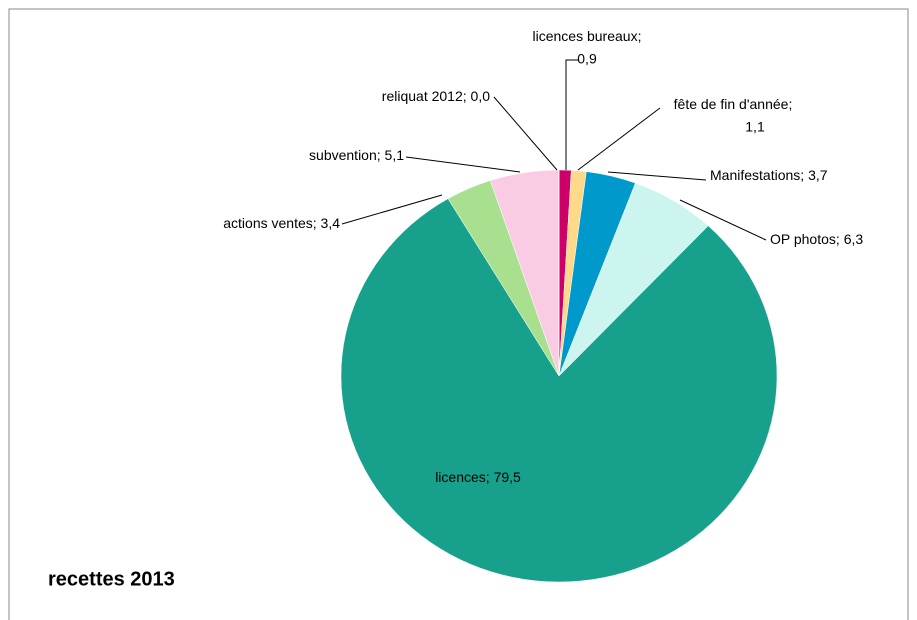  What do you see at coordinates (395, 155) in the screenshot?
I see `label-value: 5,1` at bounding box center [395, 155].